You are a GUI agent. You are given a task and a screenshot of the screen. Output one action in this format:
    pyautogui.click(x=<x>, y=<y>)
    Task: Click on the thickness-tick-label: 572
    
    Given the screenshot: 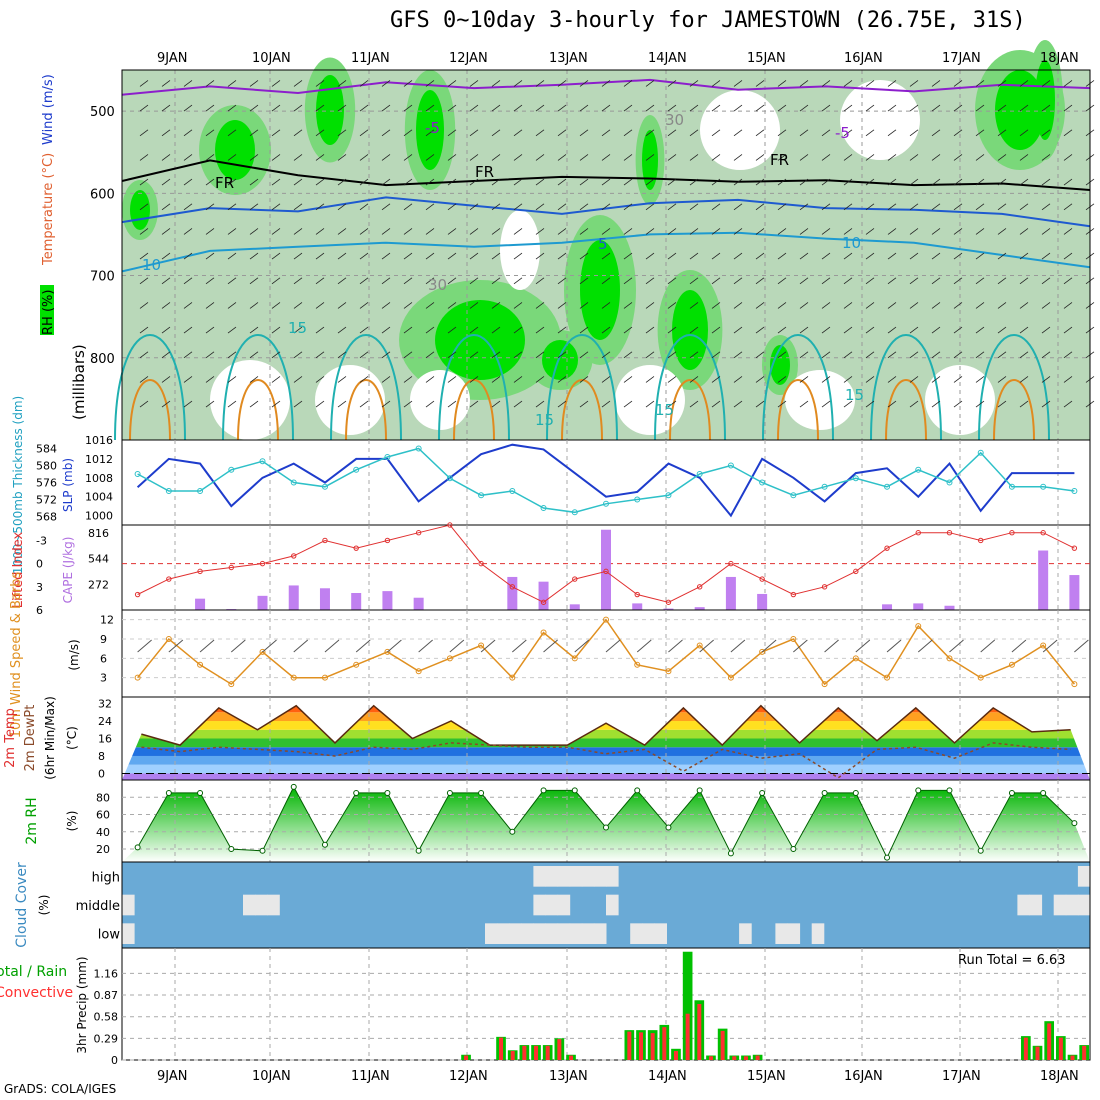 What is the action you would take?
    pyautogui.click(x=46, y=500)
    